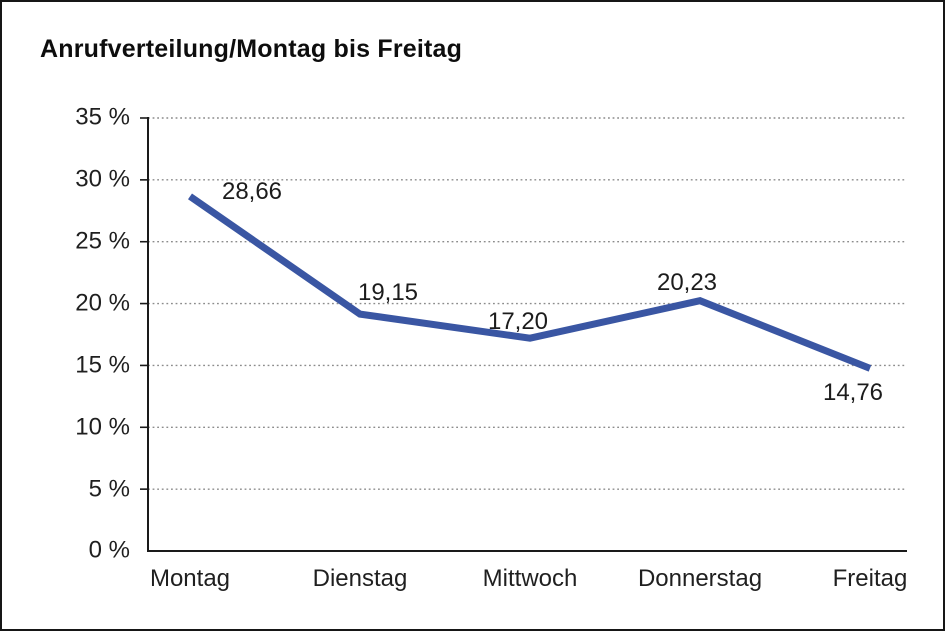  Describe the element at coordinates (388, 292) in the screenshot. I see `data-label: 19,15` at that location.